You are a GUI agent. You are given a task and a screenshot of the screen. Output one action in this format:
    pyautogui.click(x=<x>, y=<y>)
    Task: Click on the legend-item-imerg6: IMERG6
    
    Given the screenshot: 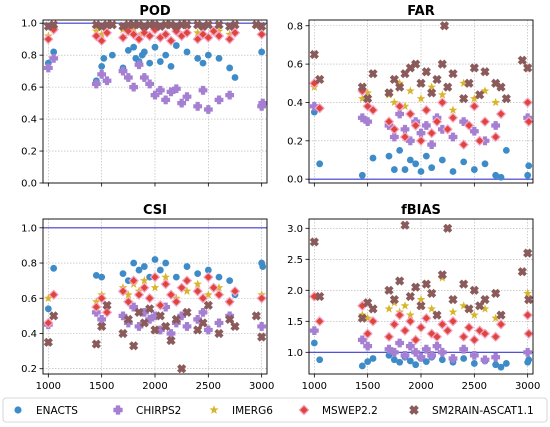 What is the action you would take?
    pyautogui.click(x=241, y=411)
    